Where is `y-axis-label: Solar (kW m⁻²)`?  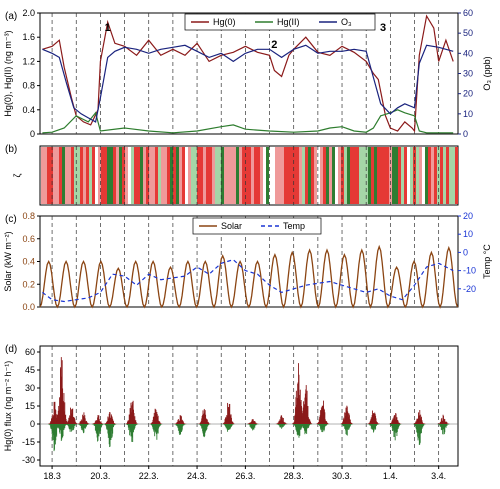 y-axis-label: Solar (kW m⁻²) is located at coordinates (8, 261).